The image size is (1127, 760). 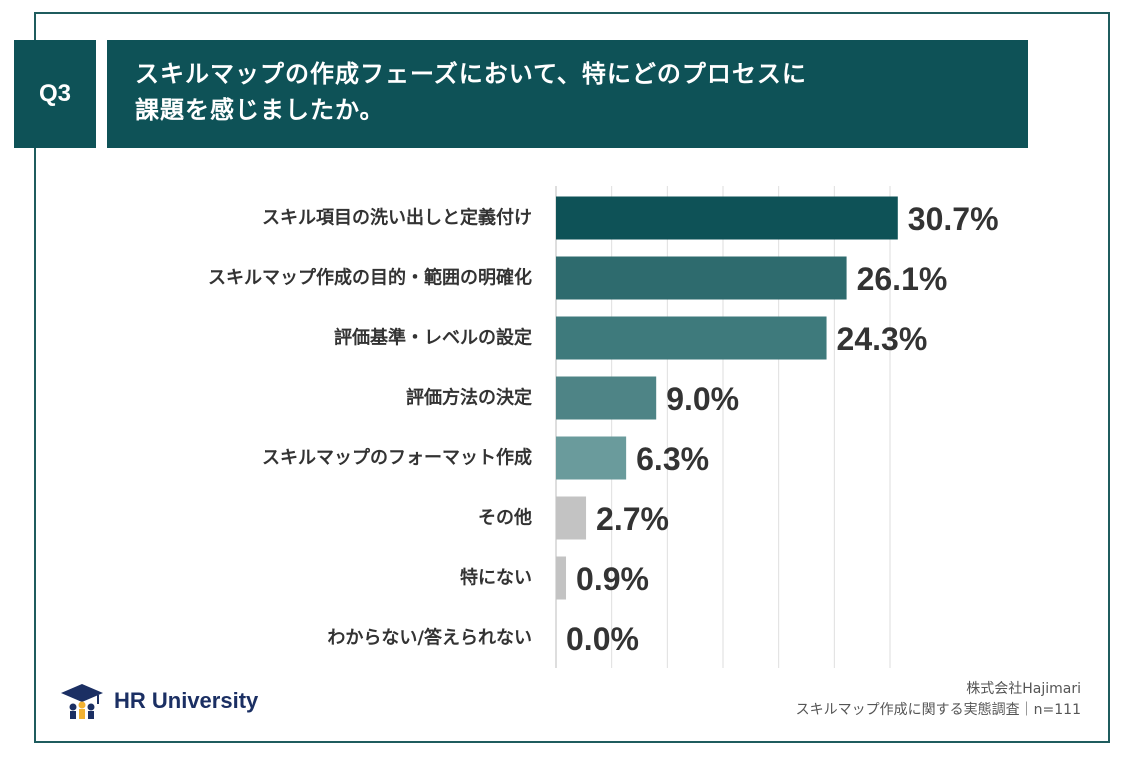 I want to click on question-badge: Q3, so click(x=55, y=94).